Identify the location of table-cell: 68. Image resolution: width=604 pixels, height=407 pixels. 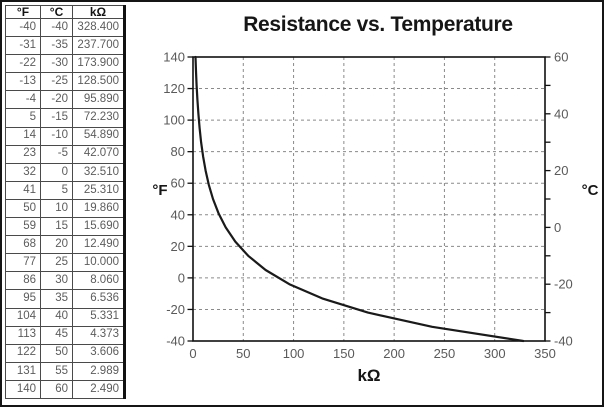
(23, 245).